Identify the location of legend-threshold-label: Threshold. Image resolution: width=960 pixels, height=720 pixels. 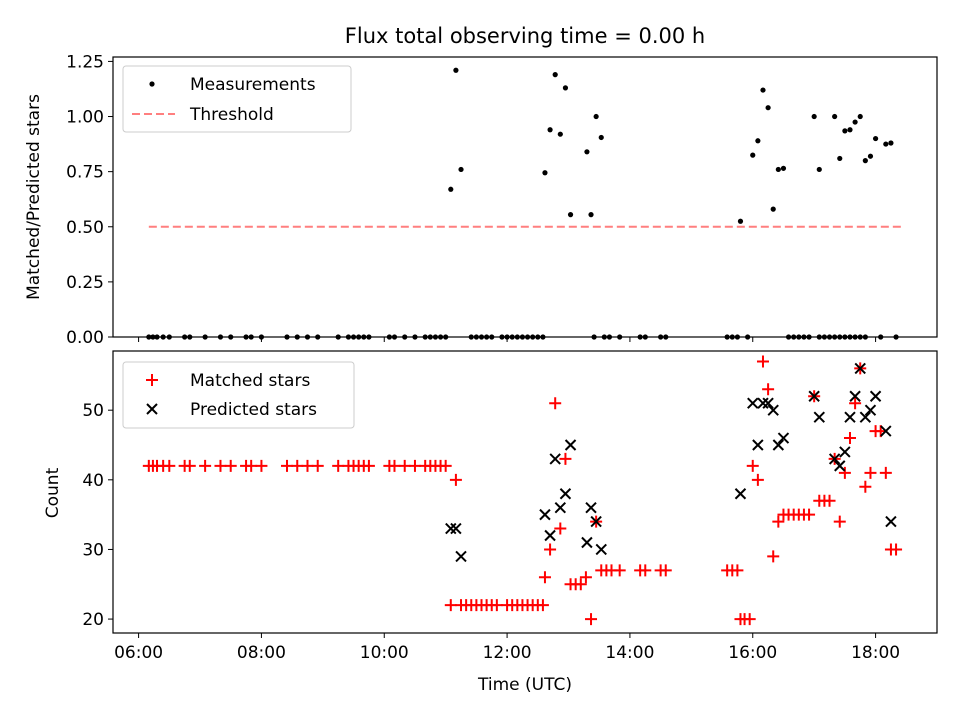
(231, 115).